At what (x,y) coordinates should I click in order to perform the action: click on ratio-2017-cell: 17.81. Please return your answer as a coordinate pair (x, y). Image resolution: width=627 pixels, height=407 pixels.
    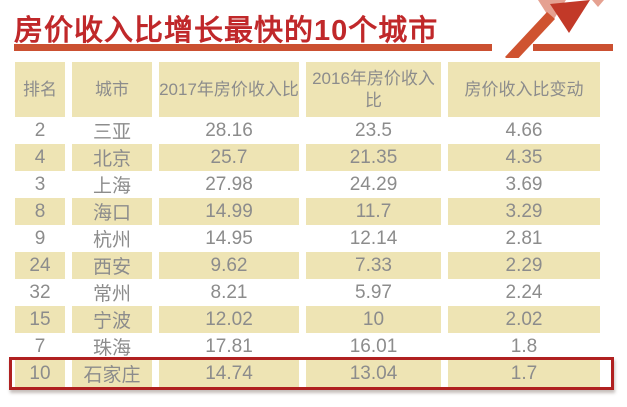
    Looking at the image, I should click on (229, 346).